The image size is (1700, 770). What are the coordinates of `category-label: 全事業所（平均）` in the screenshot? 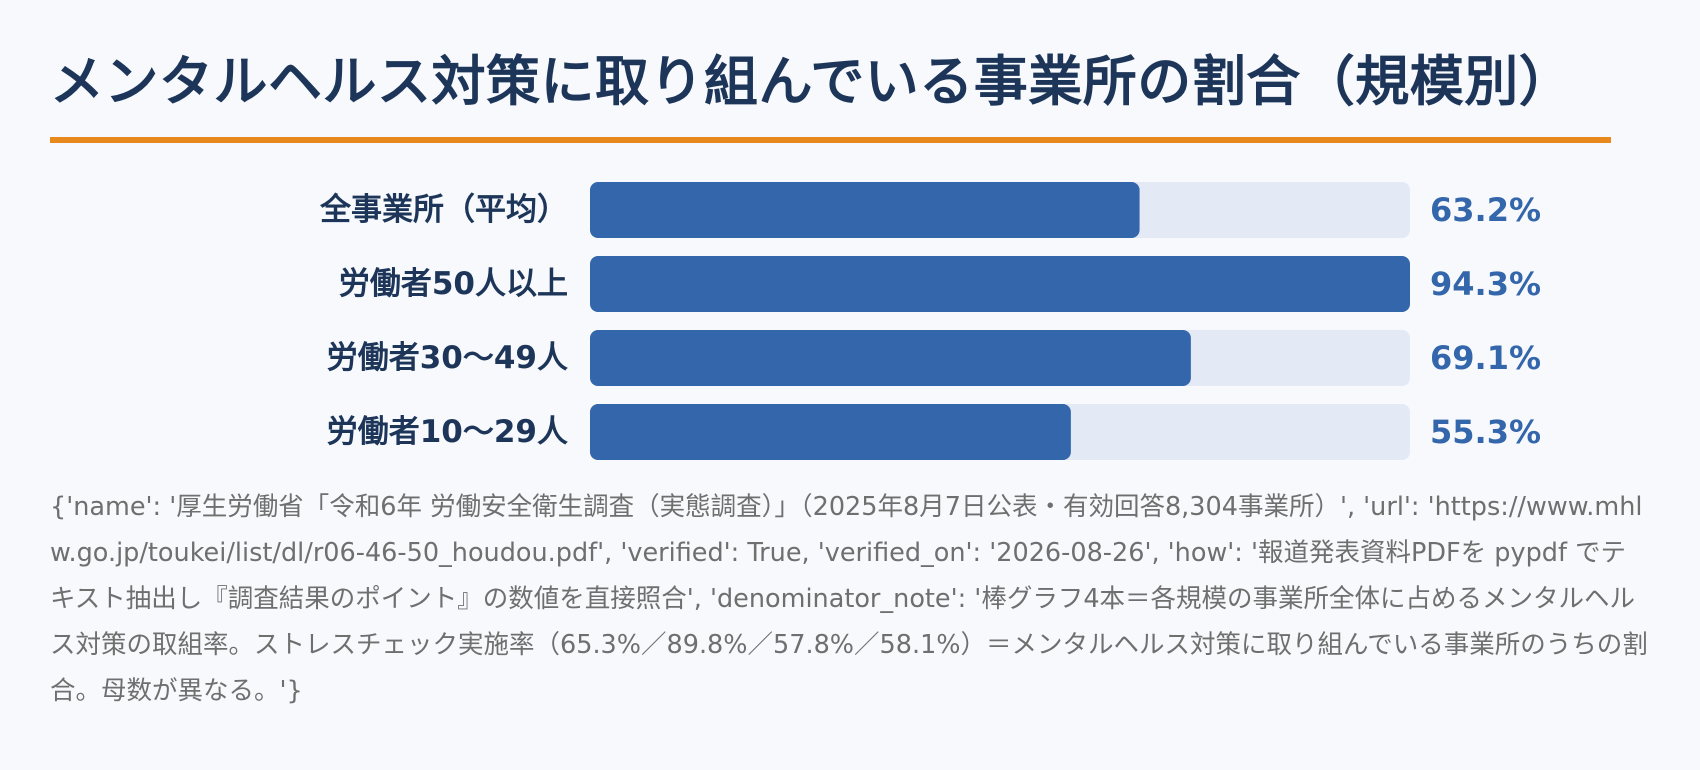 It's located at (443, 210).